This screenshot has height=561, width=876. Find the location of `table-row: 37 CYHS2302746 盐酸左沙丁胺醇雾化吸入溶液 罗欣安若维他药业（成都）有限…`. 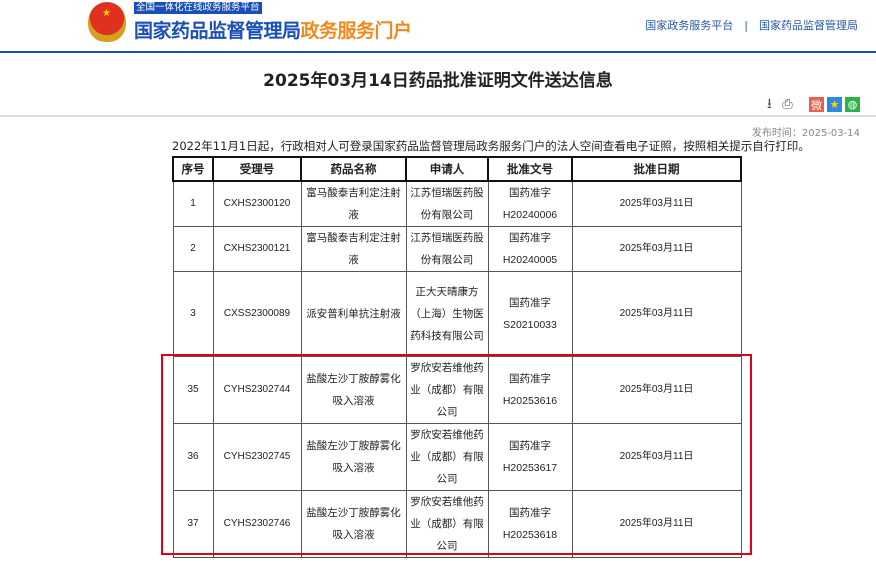

table-row: 37 CYHS2302746 盐酸左沙丁胺醇雾化吸入溶液 罗欣安若维他药业（成都）有限… is located at coordinates (457, 524).